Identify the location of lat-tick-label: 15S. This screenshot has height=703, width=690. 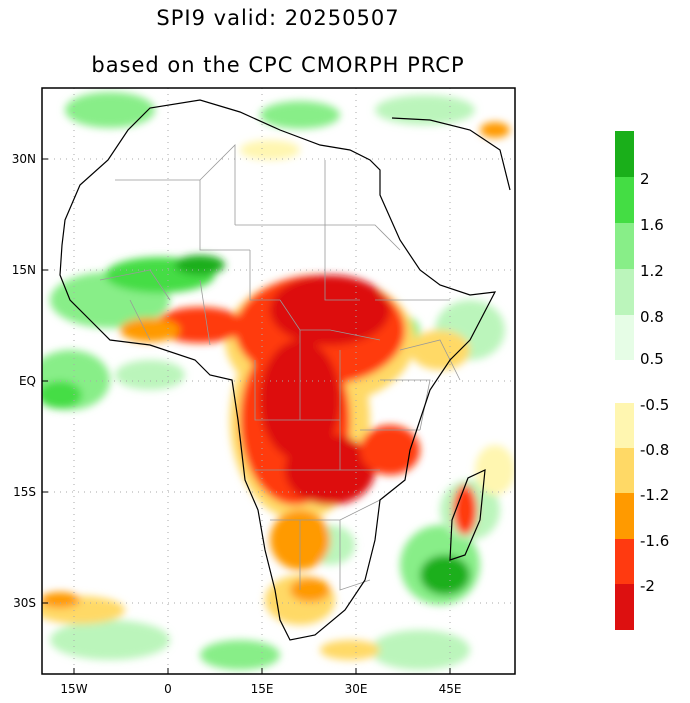
(24, 492).